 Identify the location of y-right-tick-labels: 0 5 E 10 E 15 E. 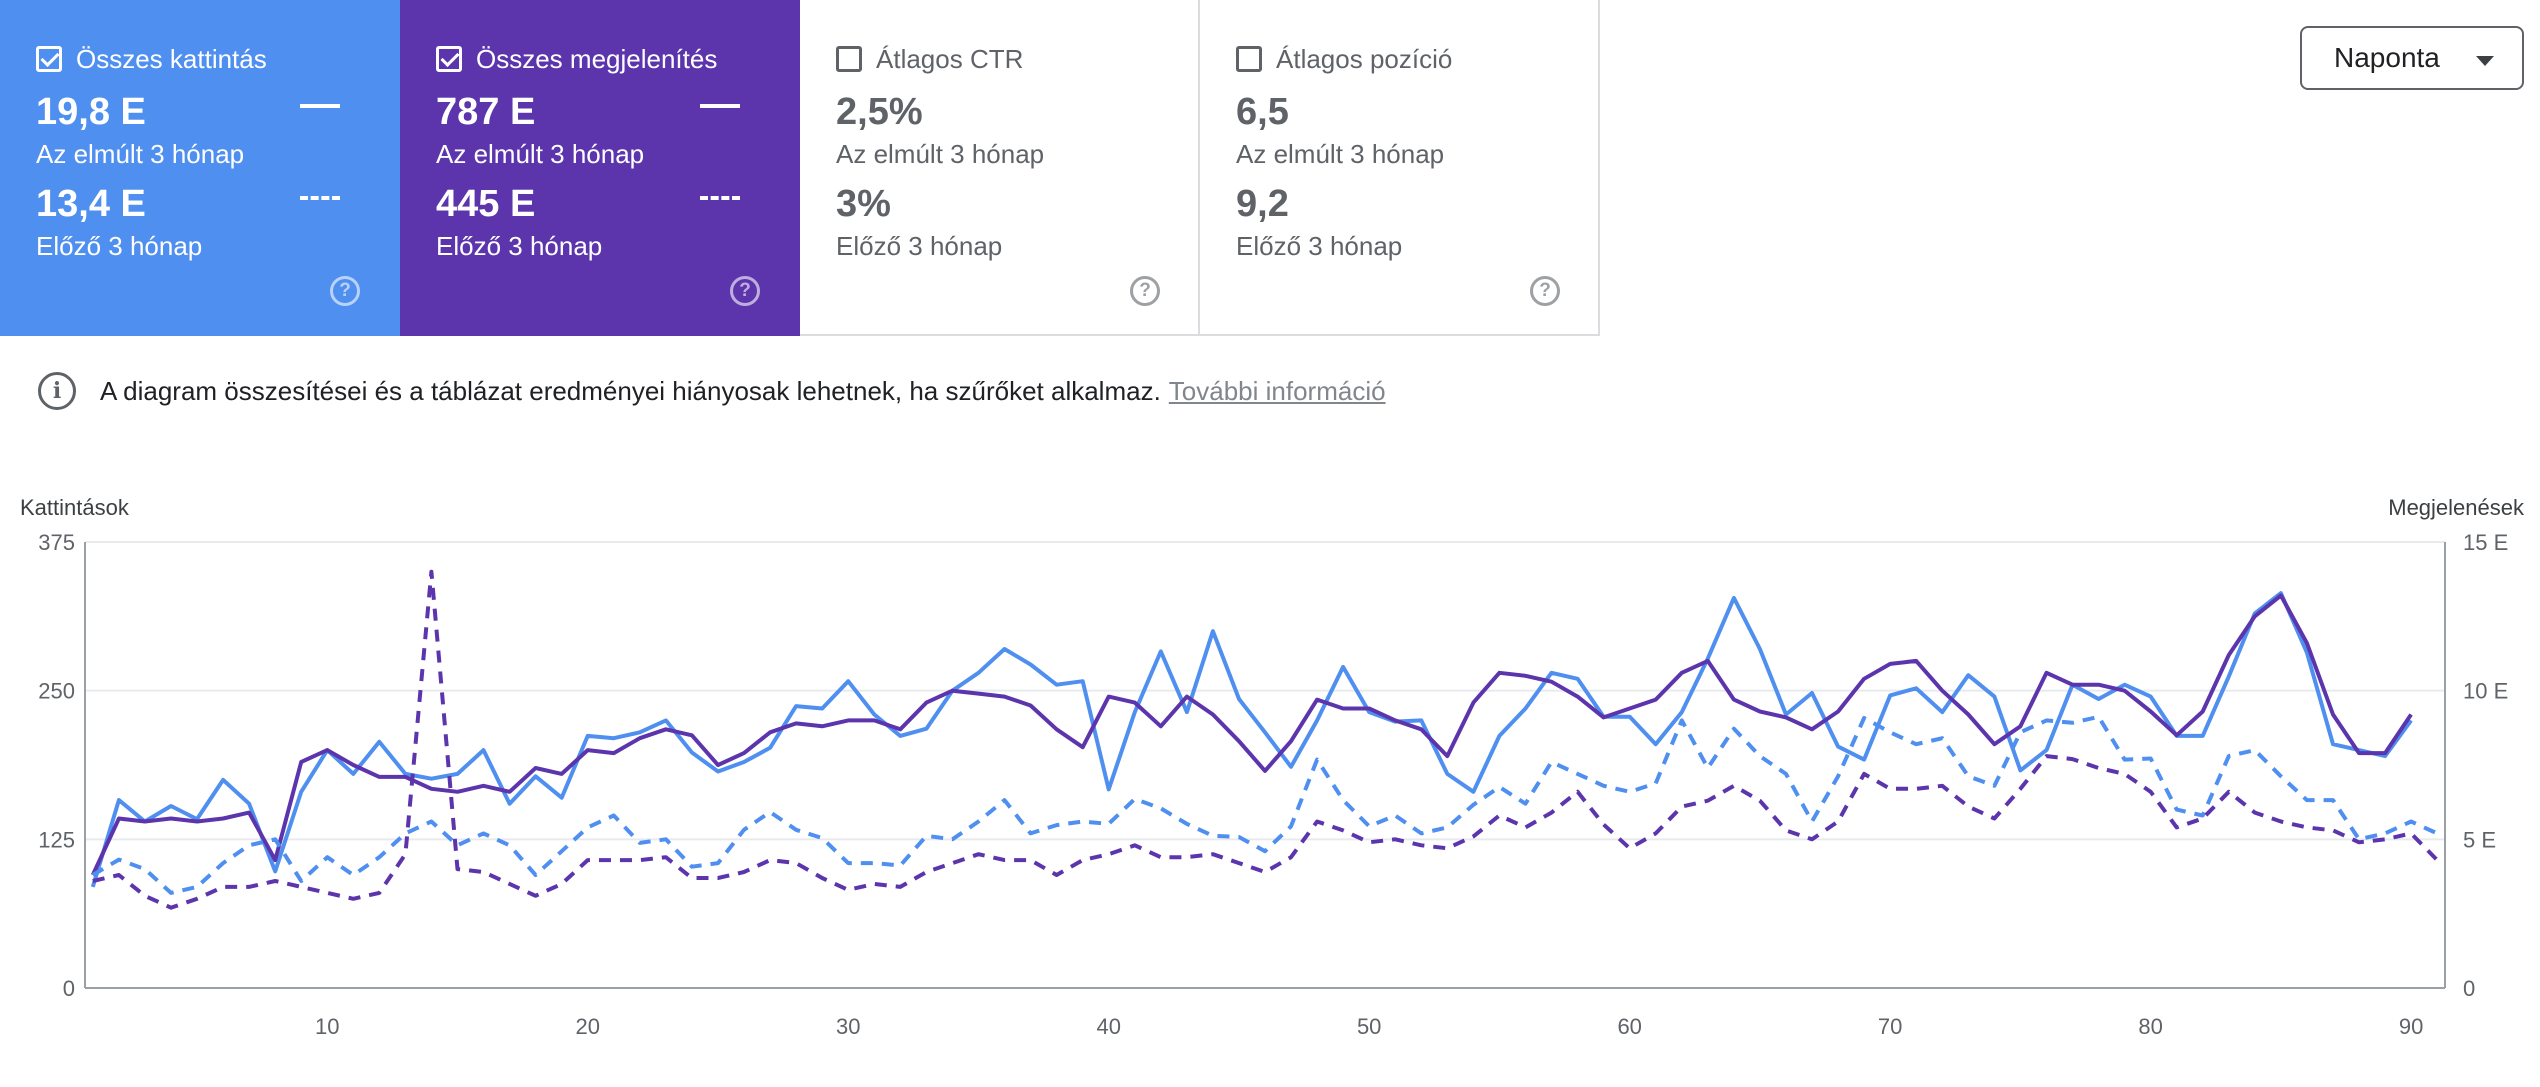
(2485, 765).